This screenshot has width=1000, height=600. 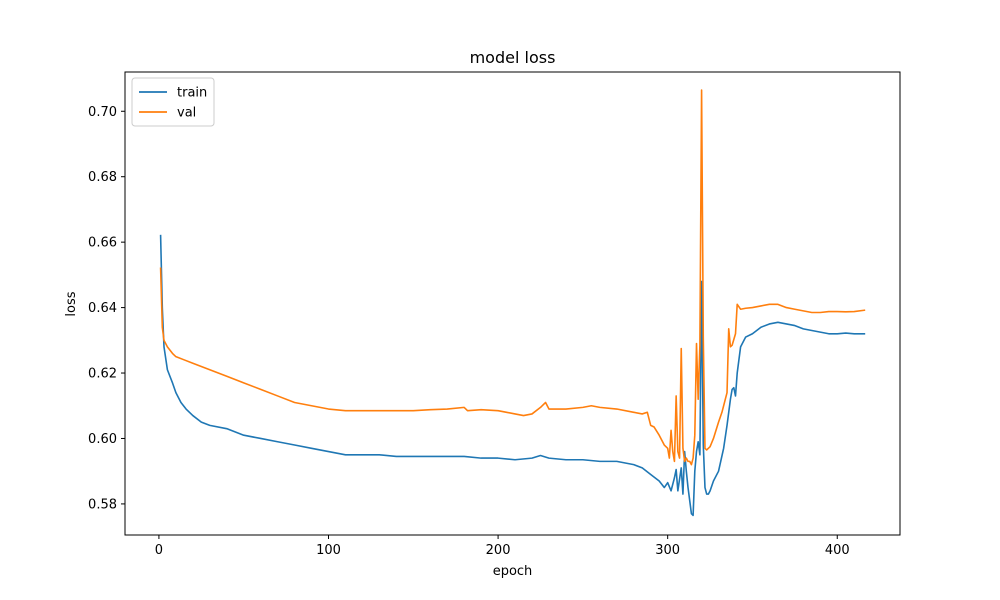 I want to click on x-axis-label: epoch, so click(x=513, y=571).